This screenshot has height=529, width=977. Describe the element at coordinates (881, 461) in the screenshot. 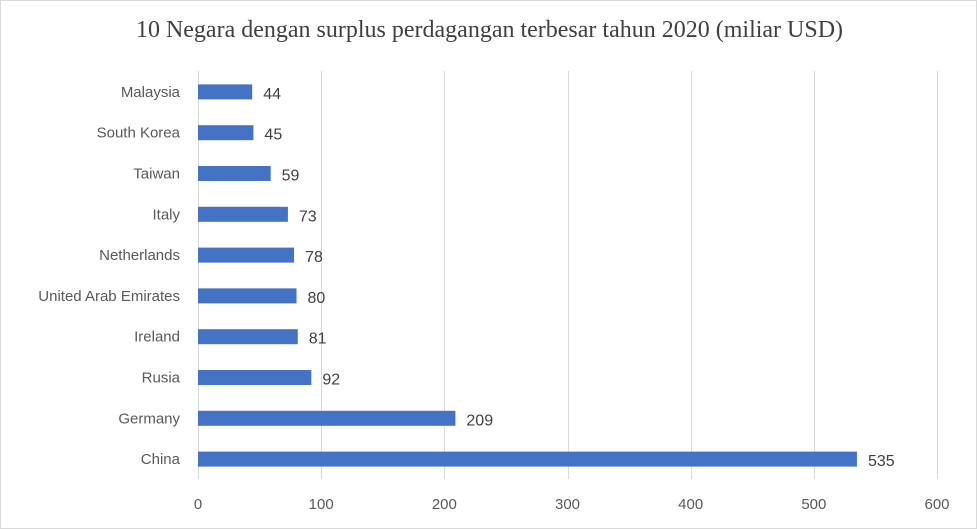

I see `data-label: 535` at that location.